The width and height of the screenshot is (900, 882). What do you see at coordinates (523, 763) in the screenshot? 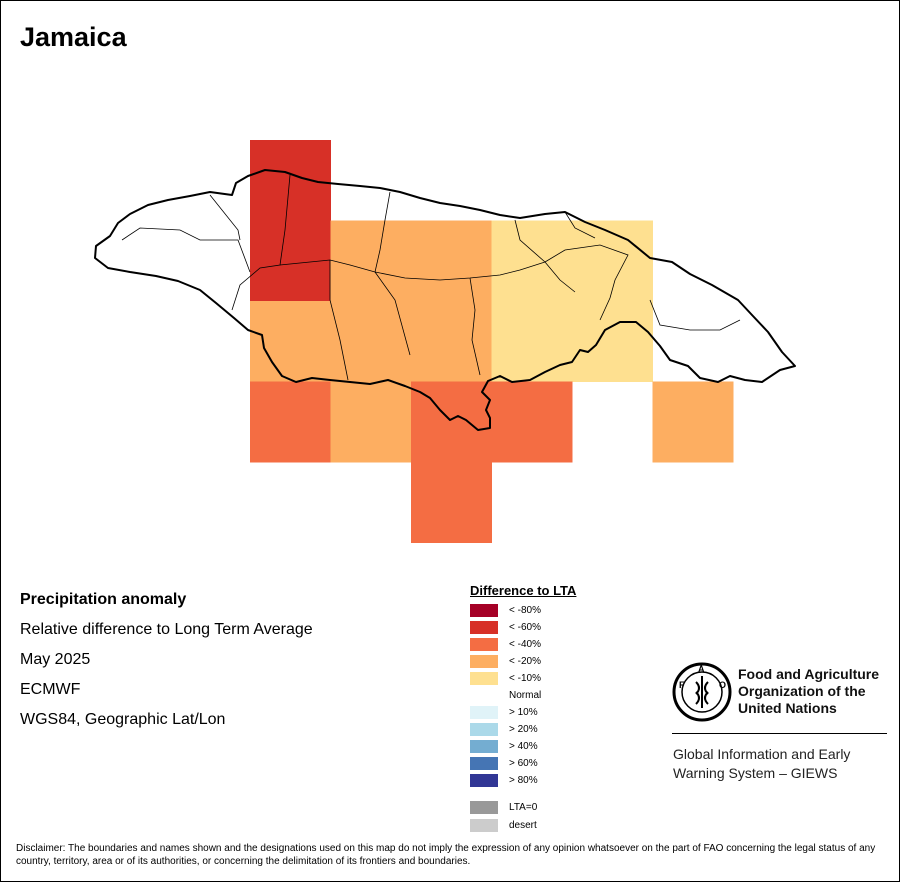
I see `legend-label: > 60%` at bounding box center [523, 763].